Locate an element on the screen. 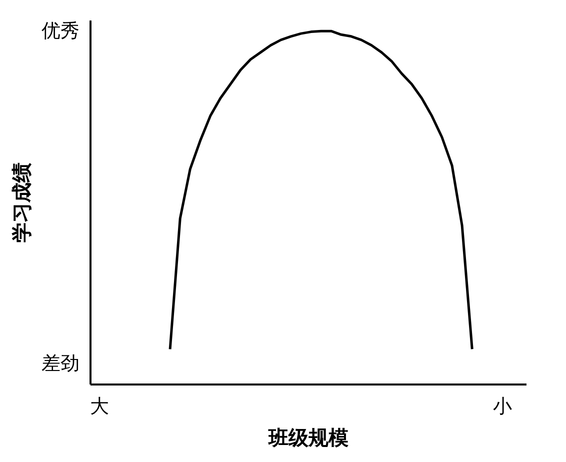  text: 差劲 is located at coordinates (61, 363).